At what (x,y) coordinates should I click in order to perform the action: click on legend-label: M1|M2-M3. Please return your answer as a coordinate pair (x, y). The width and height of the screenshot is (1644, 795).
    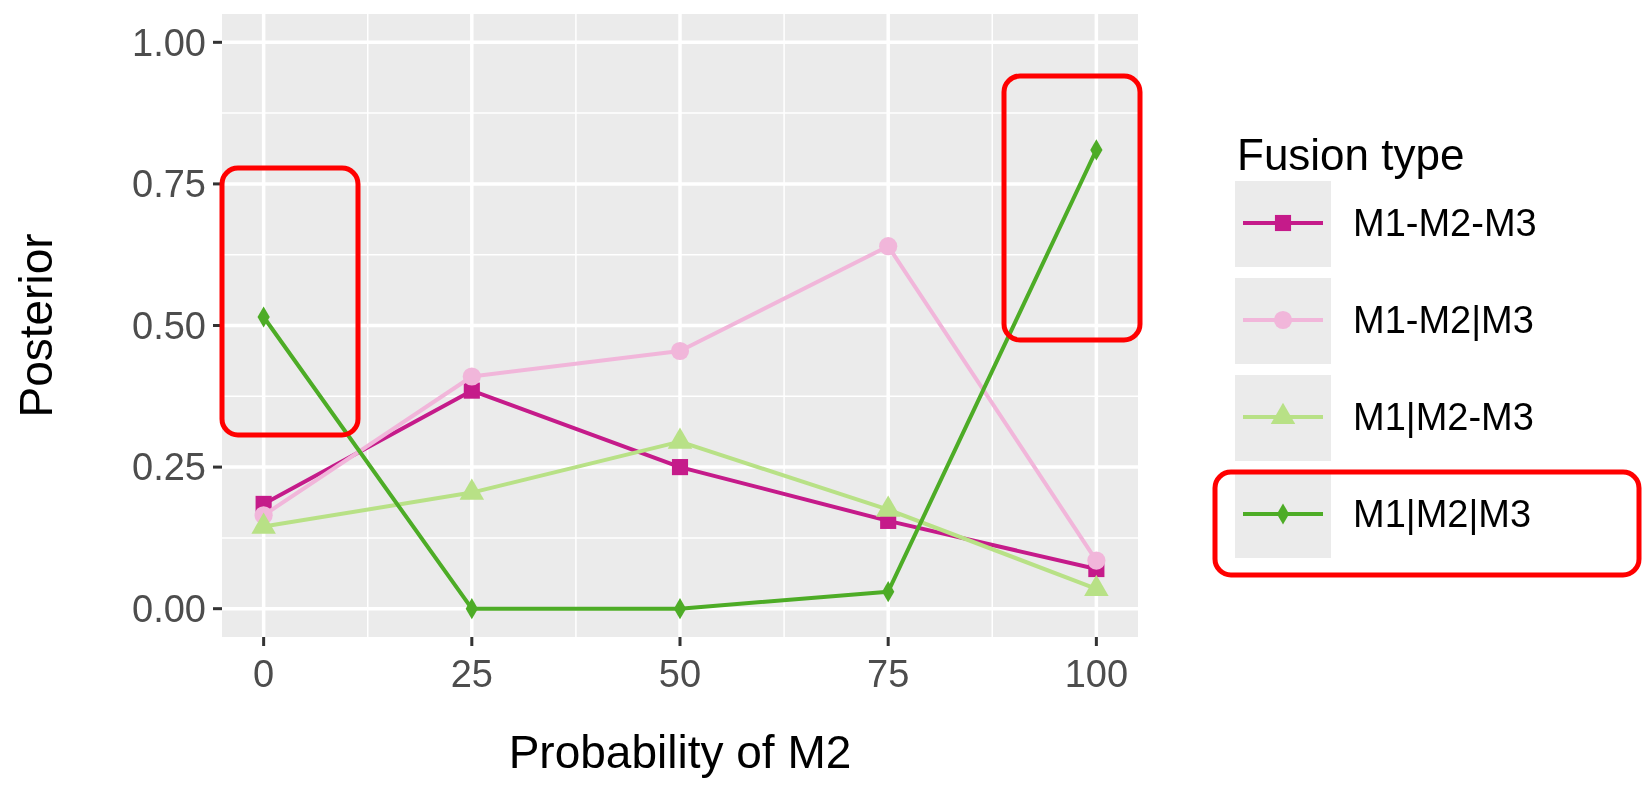
    Looking at the image, I should click on (1443, 417).